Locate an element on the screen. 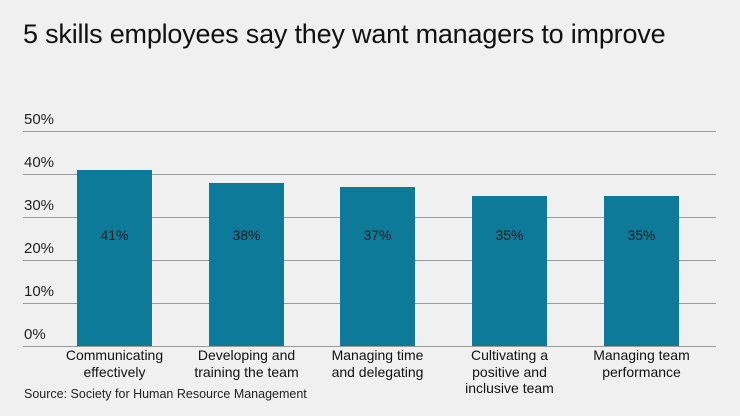  x-axis-category-label: Cultivating a positive and inclusive team is located at coordinates (509, 371).